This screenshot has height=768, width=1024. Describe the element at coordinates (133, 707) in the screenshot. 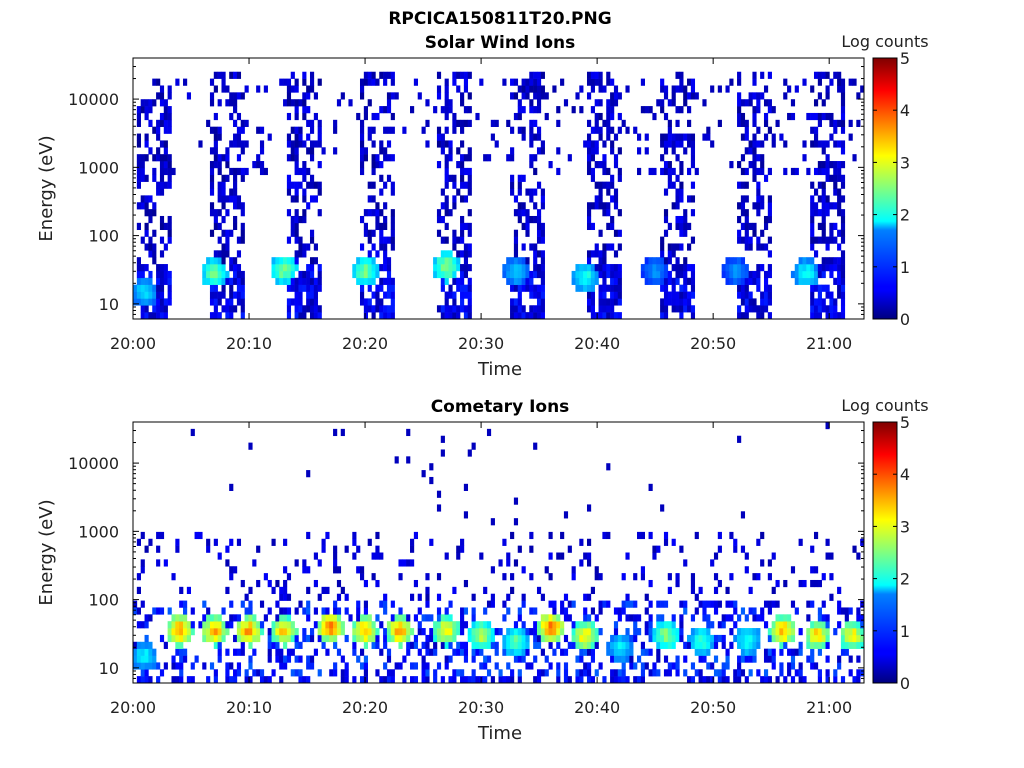

I see `x-tick-label: 20:00` at that location.